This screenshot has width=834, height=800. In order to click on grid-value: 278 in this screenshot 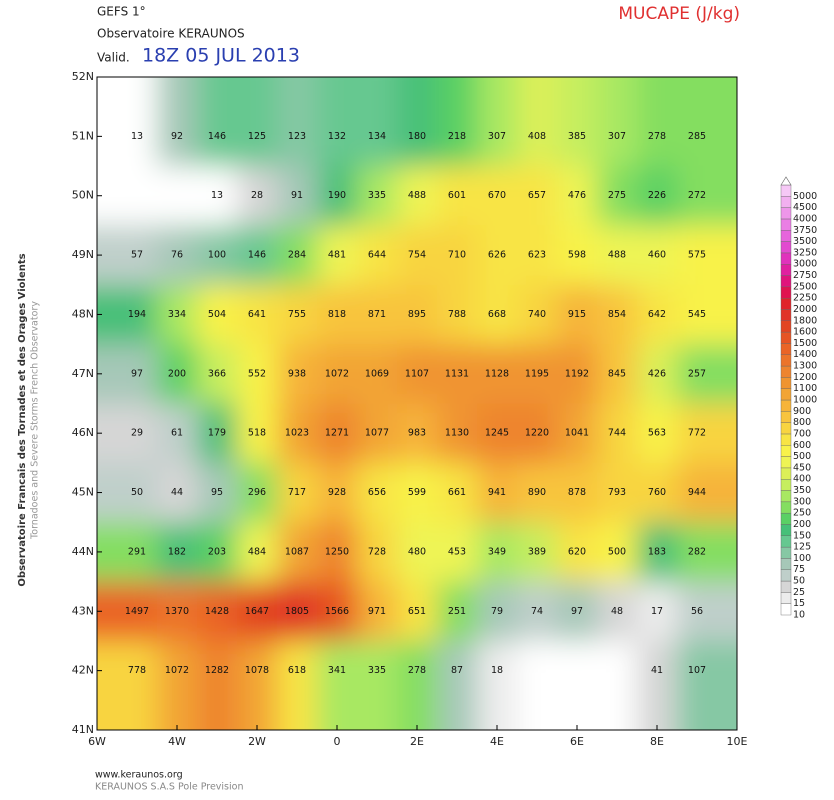, I will do `click(417, 670)`.